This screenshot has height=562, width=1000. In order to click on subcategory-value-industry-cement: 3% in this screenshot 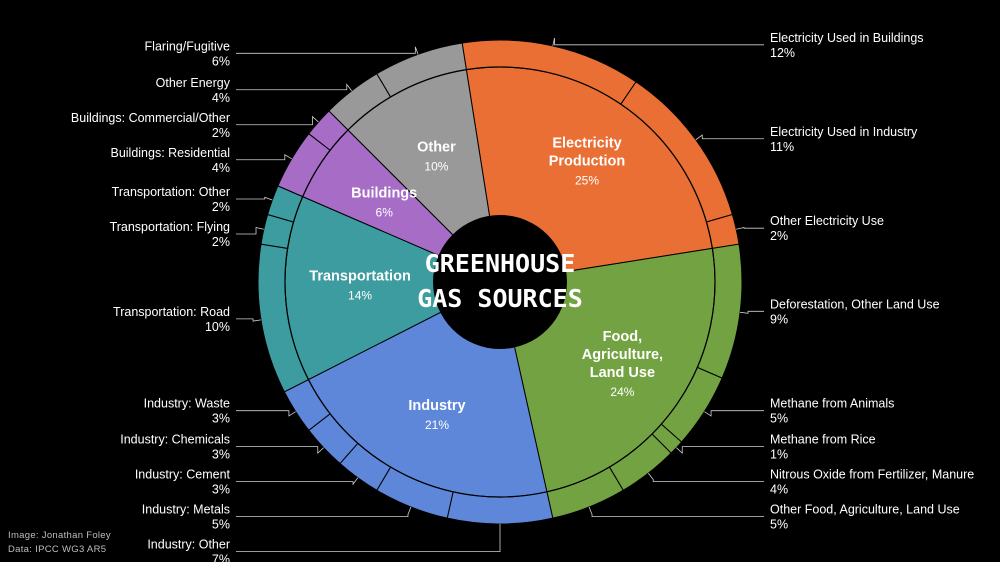, I will do `click(221, 490)`.